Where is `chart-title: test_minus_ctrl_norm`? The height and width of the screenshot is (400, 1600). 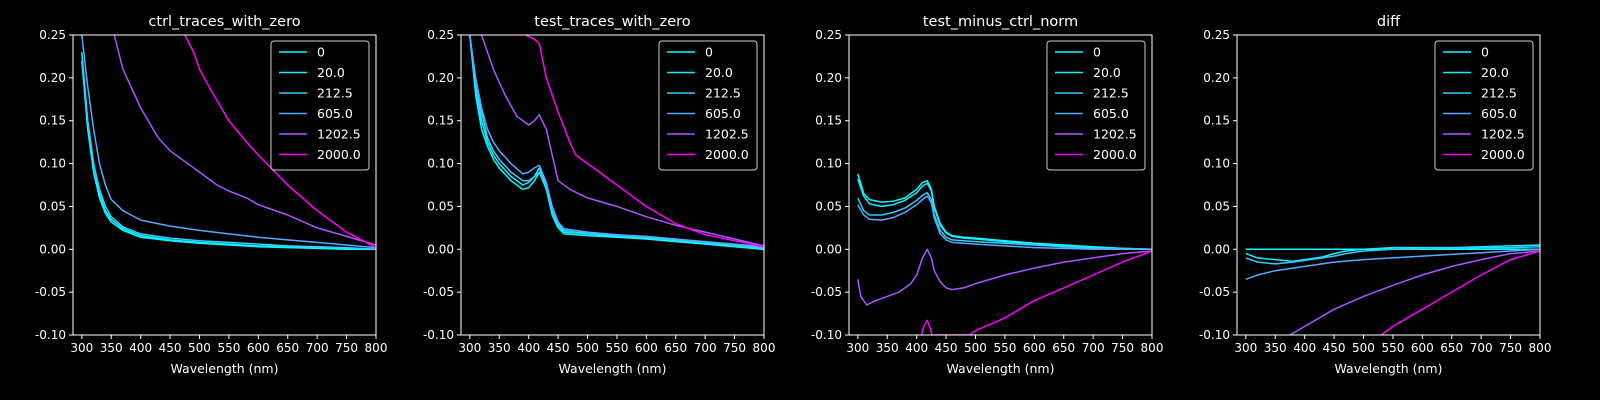
chart-title: test_minus_ctrl_norm is located at coordinates (1000, 22).